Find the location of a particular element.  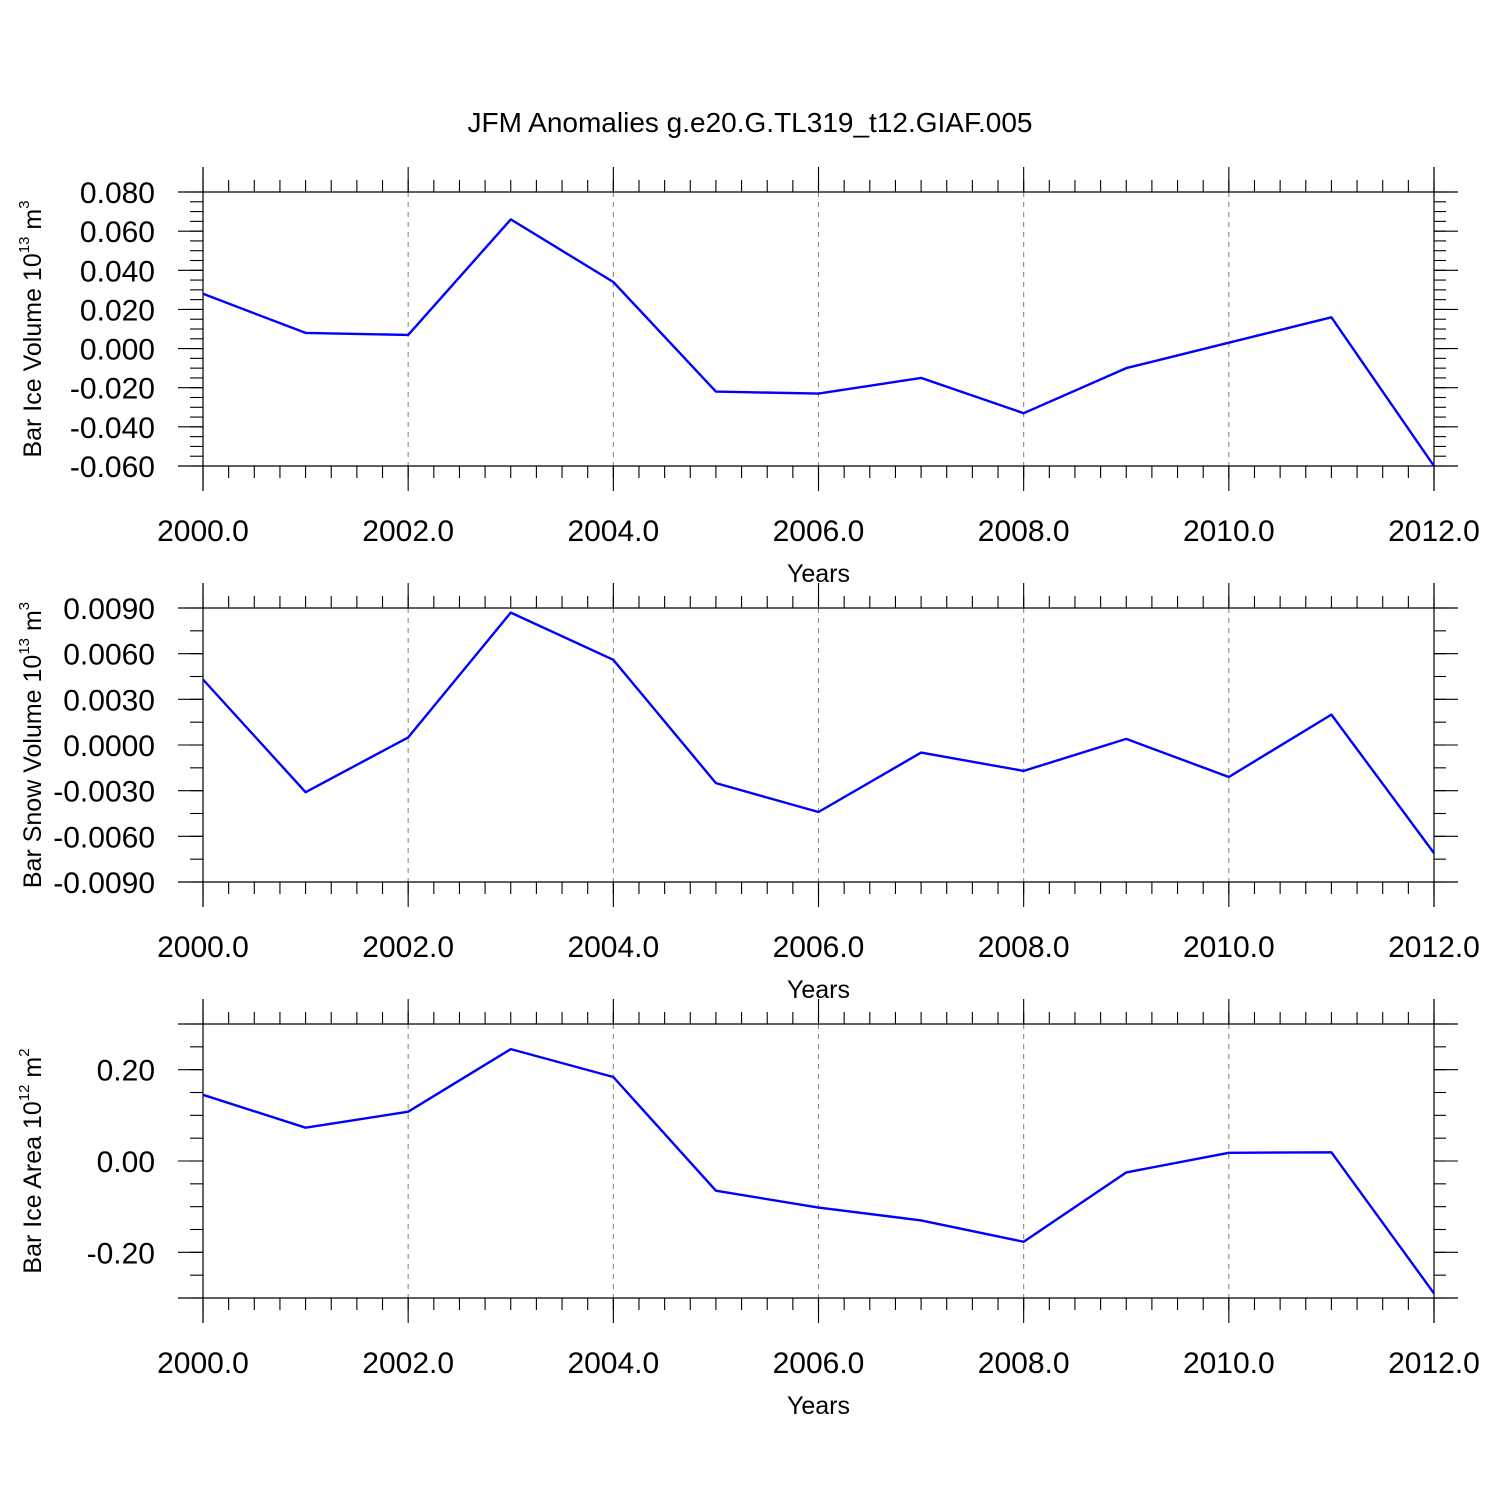

y-tick-label: 0.040 is located at coordinates (117, 271).